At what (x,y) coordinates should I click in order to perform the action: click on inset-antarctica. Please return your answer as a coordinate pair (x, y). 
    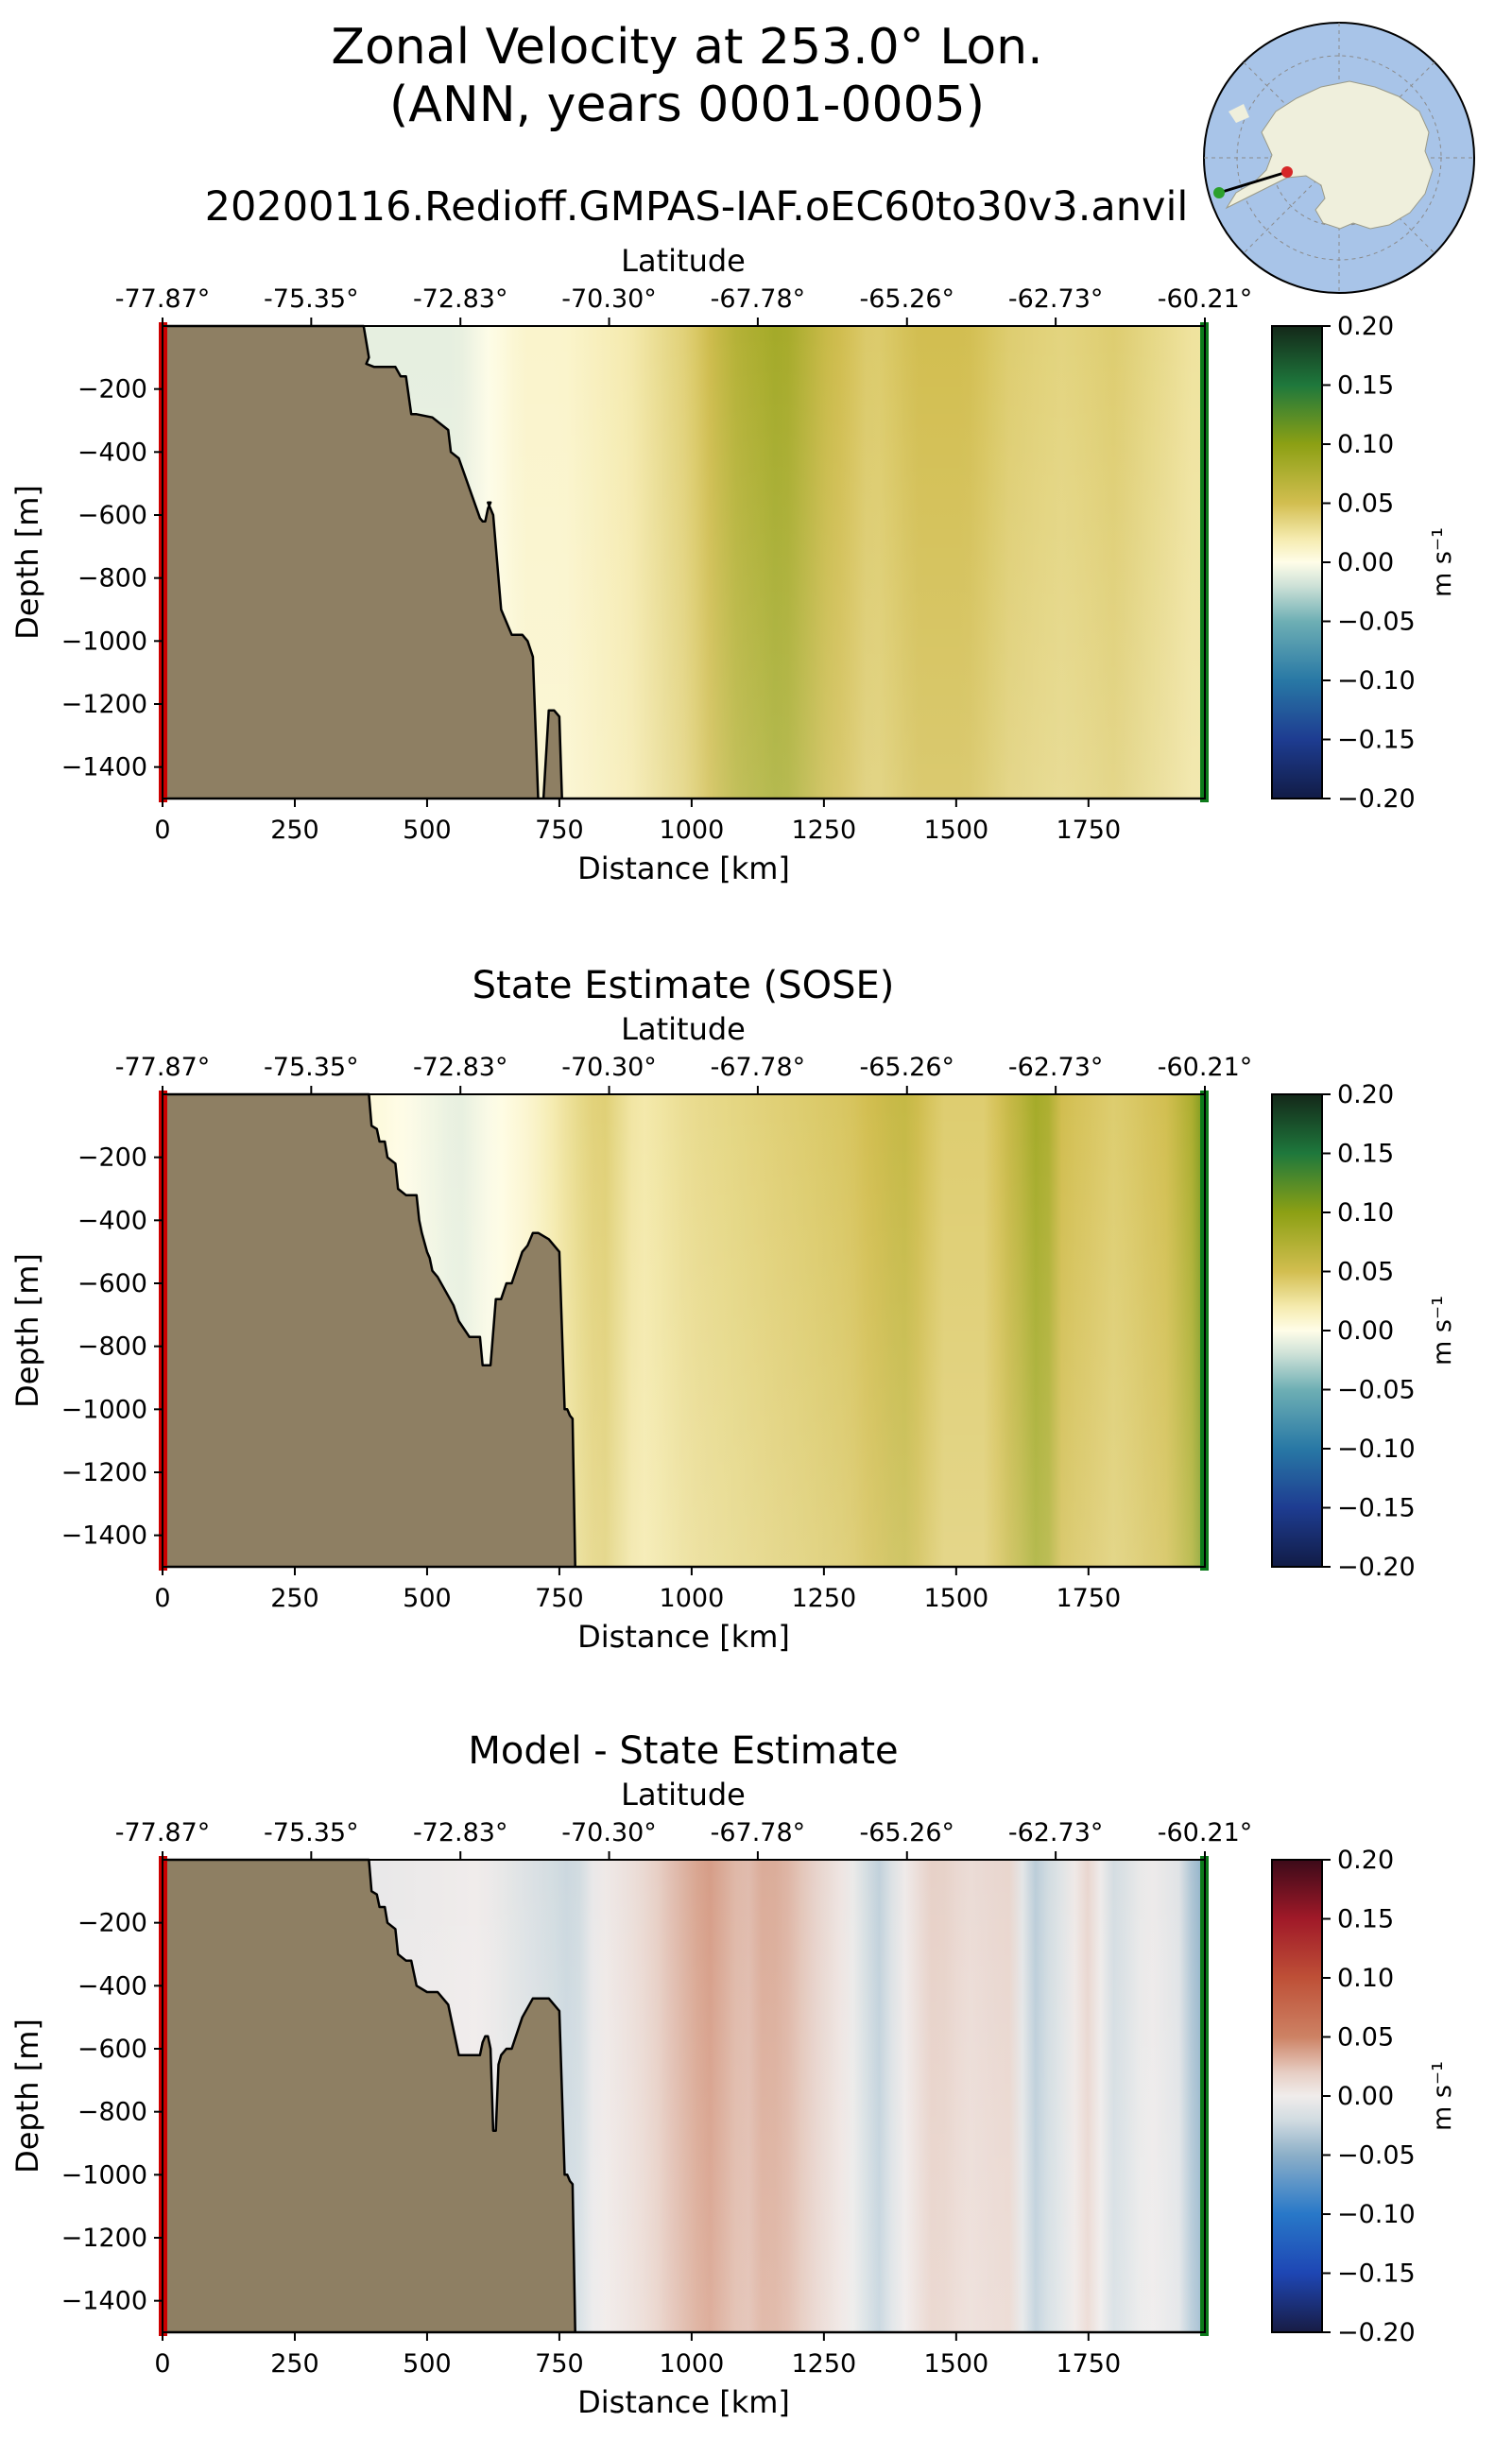
    Looking at the image, I should click on (1329, 155).